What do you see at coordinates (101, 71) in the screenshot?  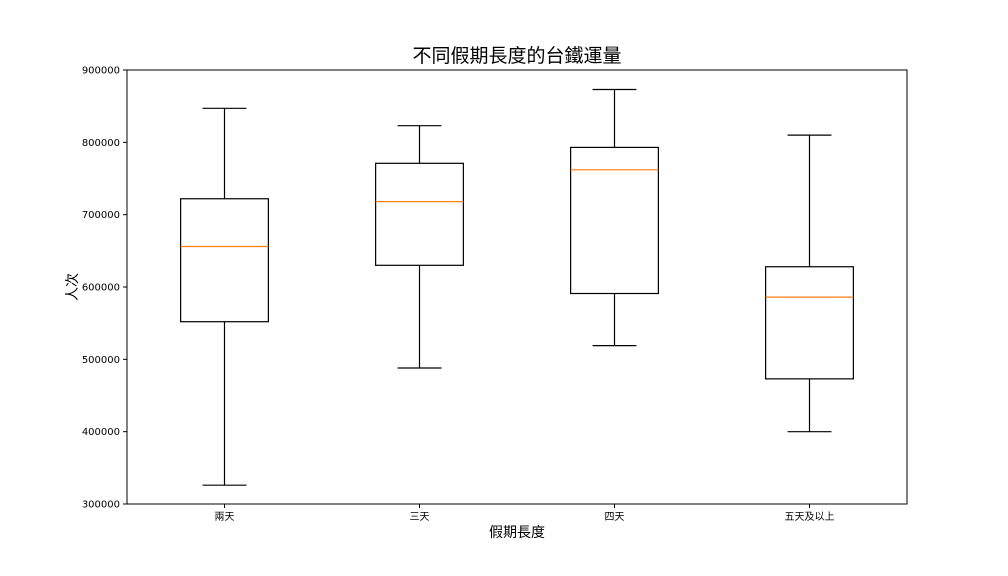 I see `y-tick-label: 900000` at bounding box center [101, 71].